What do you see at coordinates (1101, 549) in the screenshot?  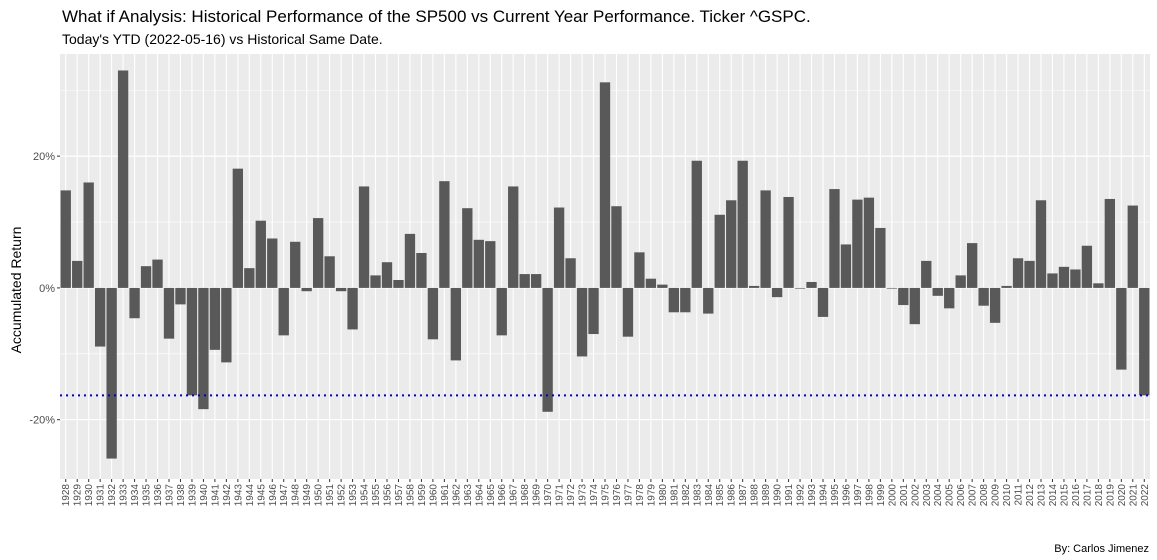 I see `caption: By: Carlos Jimenez` at bounding box center [1101, 549].